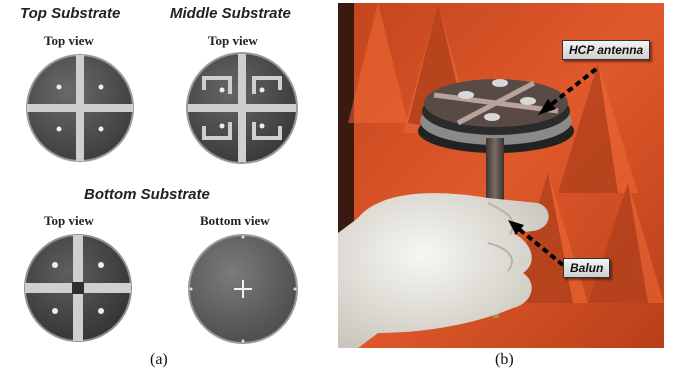  I want to click on bottom-substrate-bottom-view-label: Bottom view, so click(235, 220).